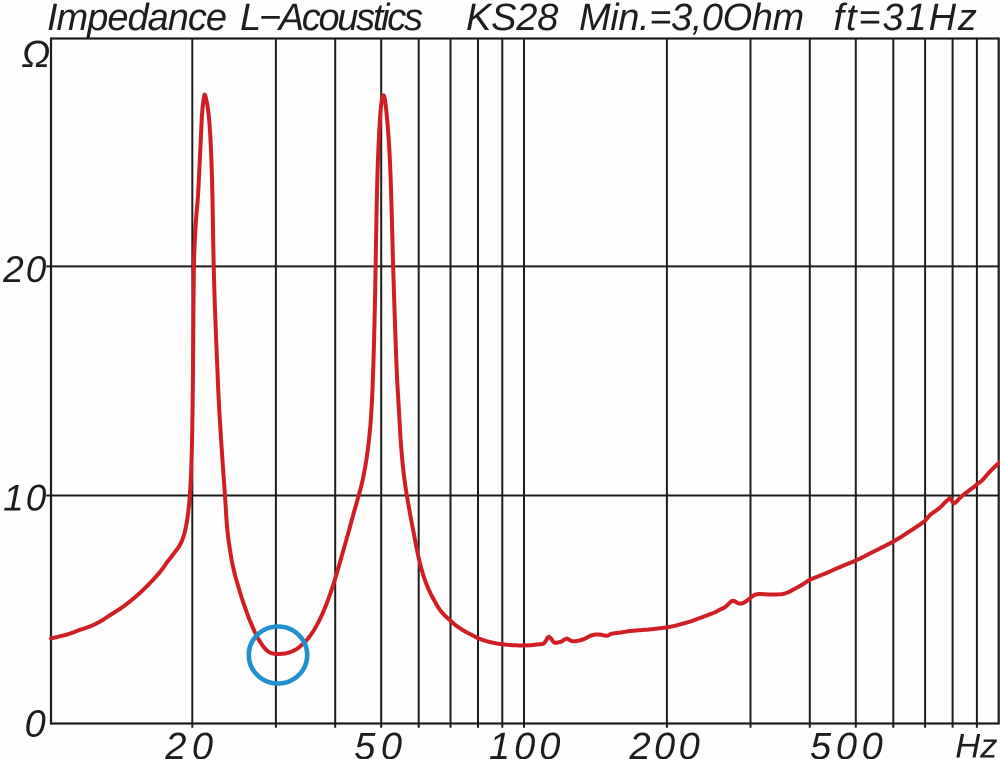  Describe the element at coordinates (35, 725) in the screenshot. I see `svg-text: 0` at that location.